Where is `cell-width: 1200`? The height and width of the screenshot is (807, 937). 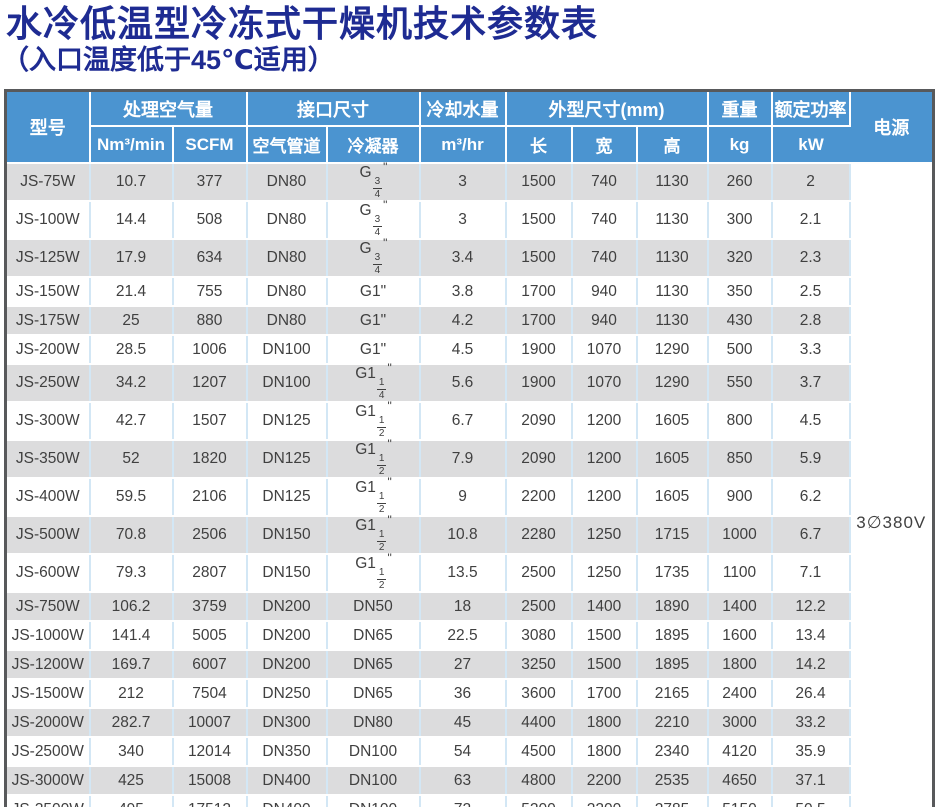
cell-width: 1200 is located at coordinates (604, 459).